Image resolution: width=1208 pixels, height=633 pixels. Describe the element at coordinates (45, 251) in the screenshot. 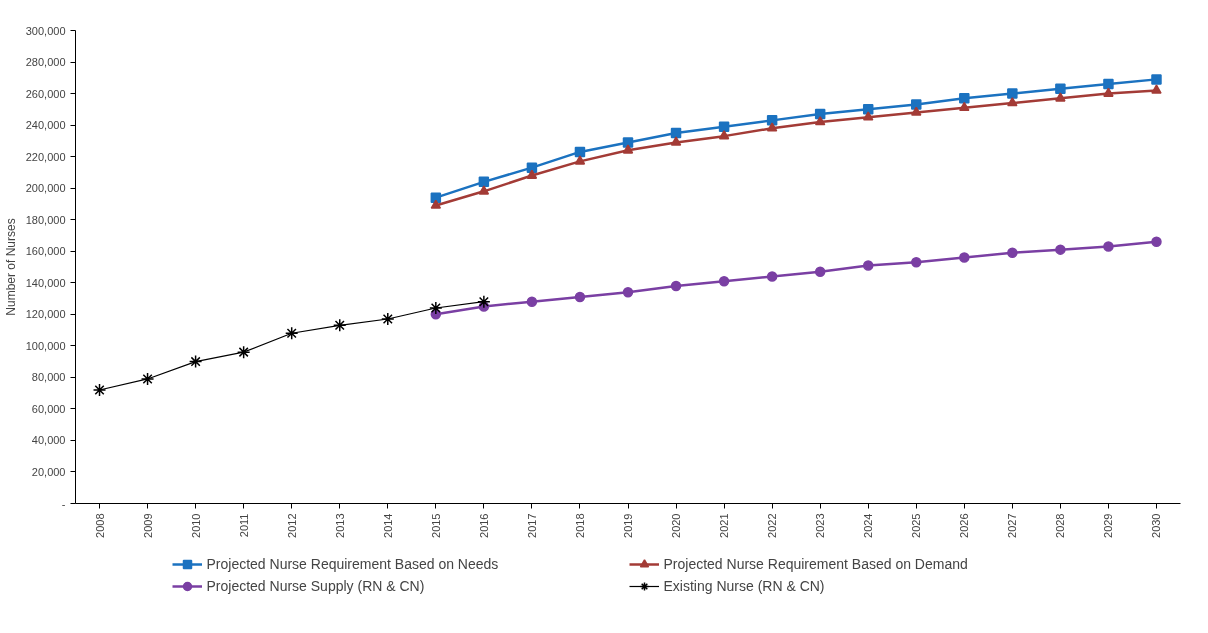

I see `y-tick-label: 160,000` at that location.